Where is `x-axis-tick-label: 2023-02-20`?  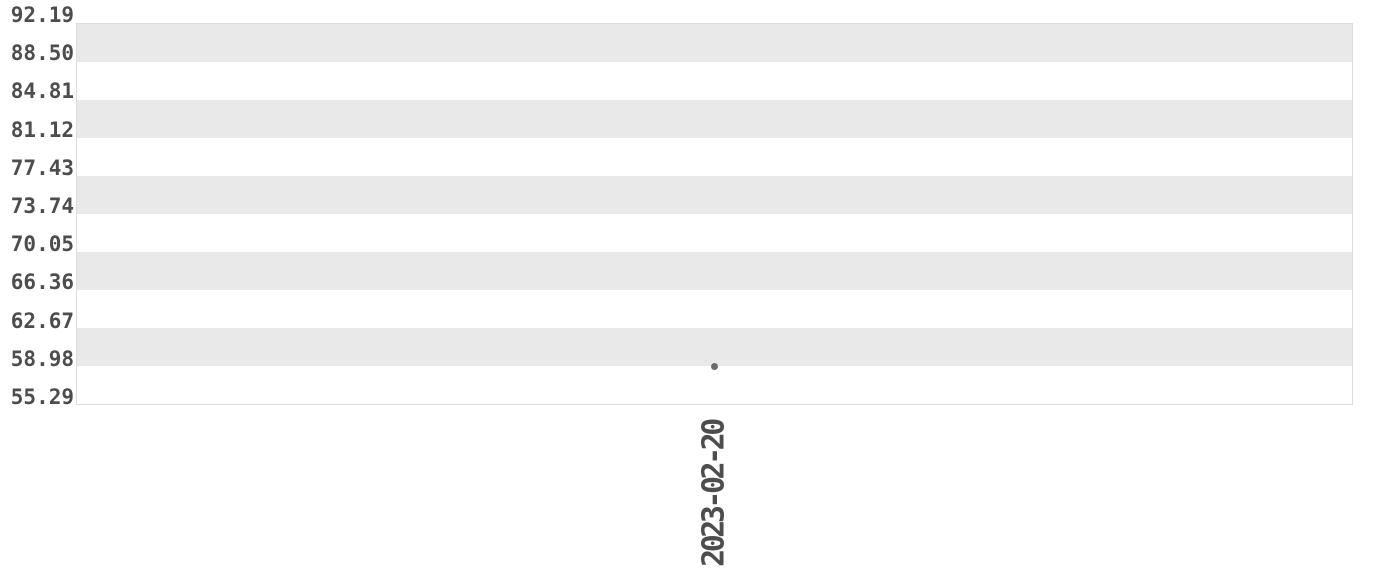
x-axis-tick-label: 2023-02-20 is located at coordinates (714, 494).